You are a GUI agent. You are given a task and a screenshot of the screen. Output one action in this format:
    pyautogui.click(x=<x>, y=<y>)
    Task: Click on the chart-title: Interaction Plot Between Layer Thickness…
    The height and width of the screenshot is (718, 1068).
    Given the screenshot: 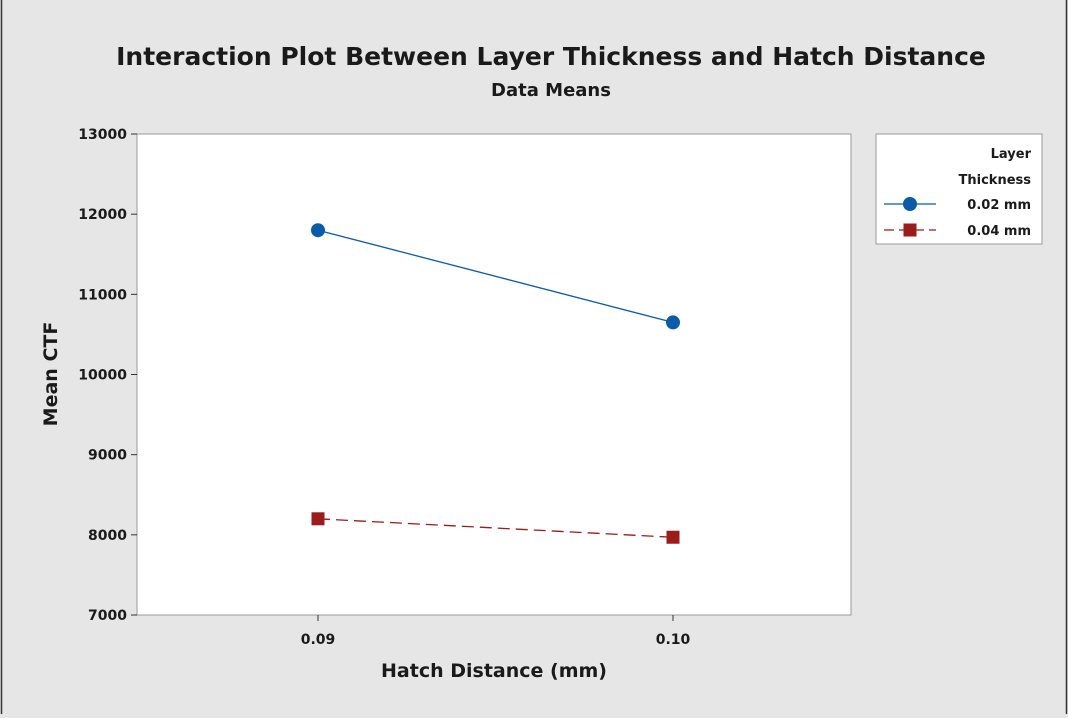 What is the action you would take?
    pyautogui.click(x=551, y=56)
    